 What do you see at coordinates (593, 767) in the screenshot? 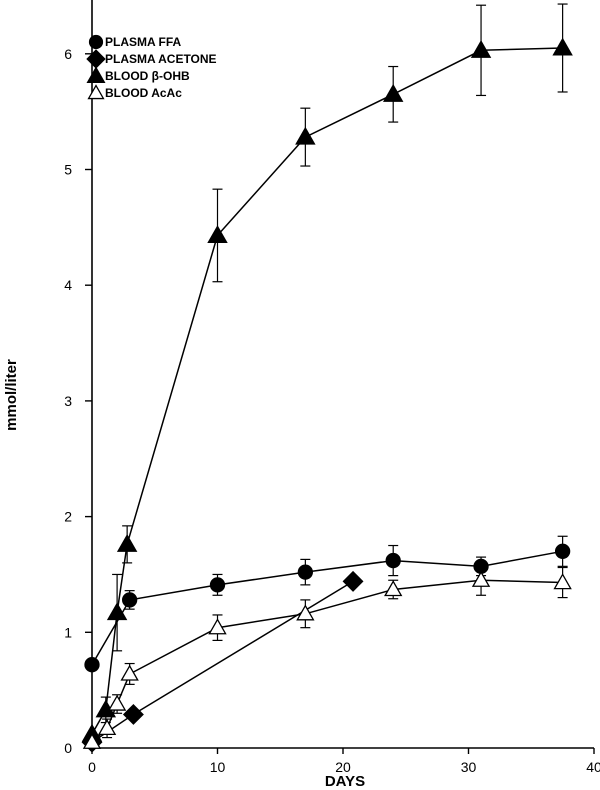
I see `x-tick-label: 40` at bounding box center [593, 767].